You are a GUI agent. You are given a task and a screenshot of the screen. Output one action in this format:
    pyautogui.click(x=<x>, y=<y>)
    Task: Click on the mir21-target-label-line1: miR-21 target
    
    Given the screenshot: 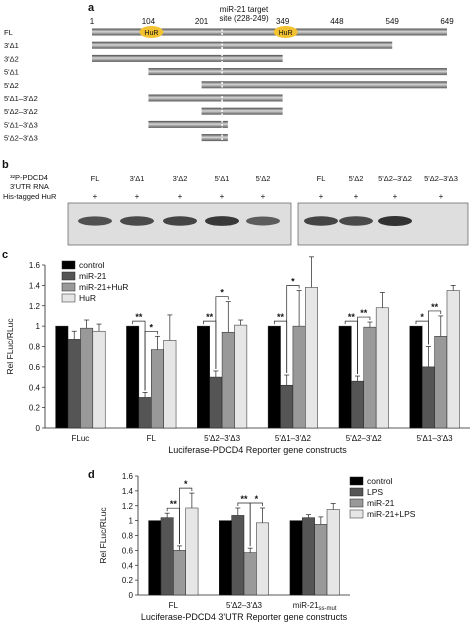 What is the action you would take?
    pyautogui.click(x=244, y=9)
    